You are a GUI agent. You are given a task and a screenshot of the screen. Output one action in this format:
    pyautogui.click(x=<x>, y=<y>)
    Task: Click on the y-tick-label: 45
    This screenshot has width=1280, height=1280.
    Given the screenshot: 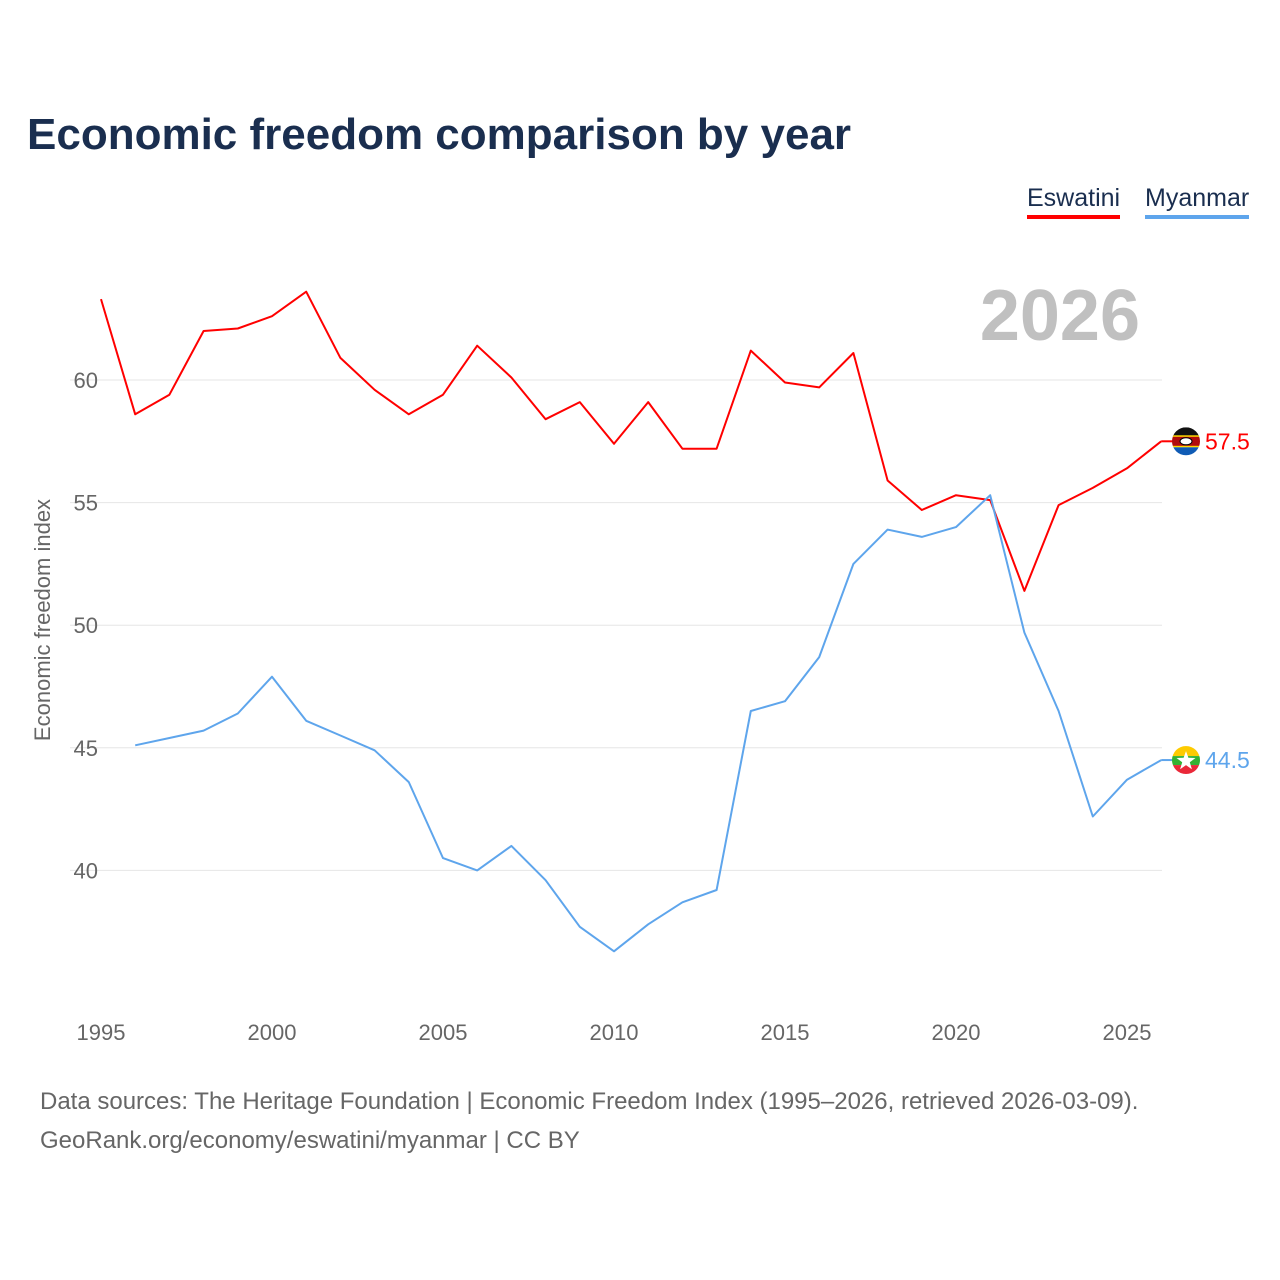 What is the action you would take?
    pyautogui.click(x=86, y=748)
    